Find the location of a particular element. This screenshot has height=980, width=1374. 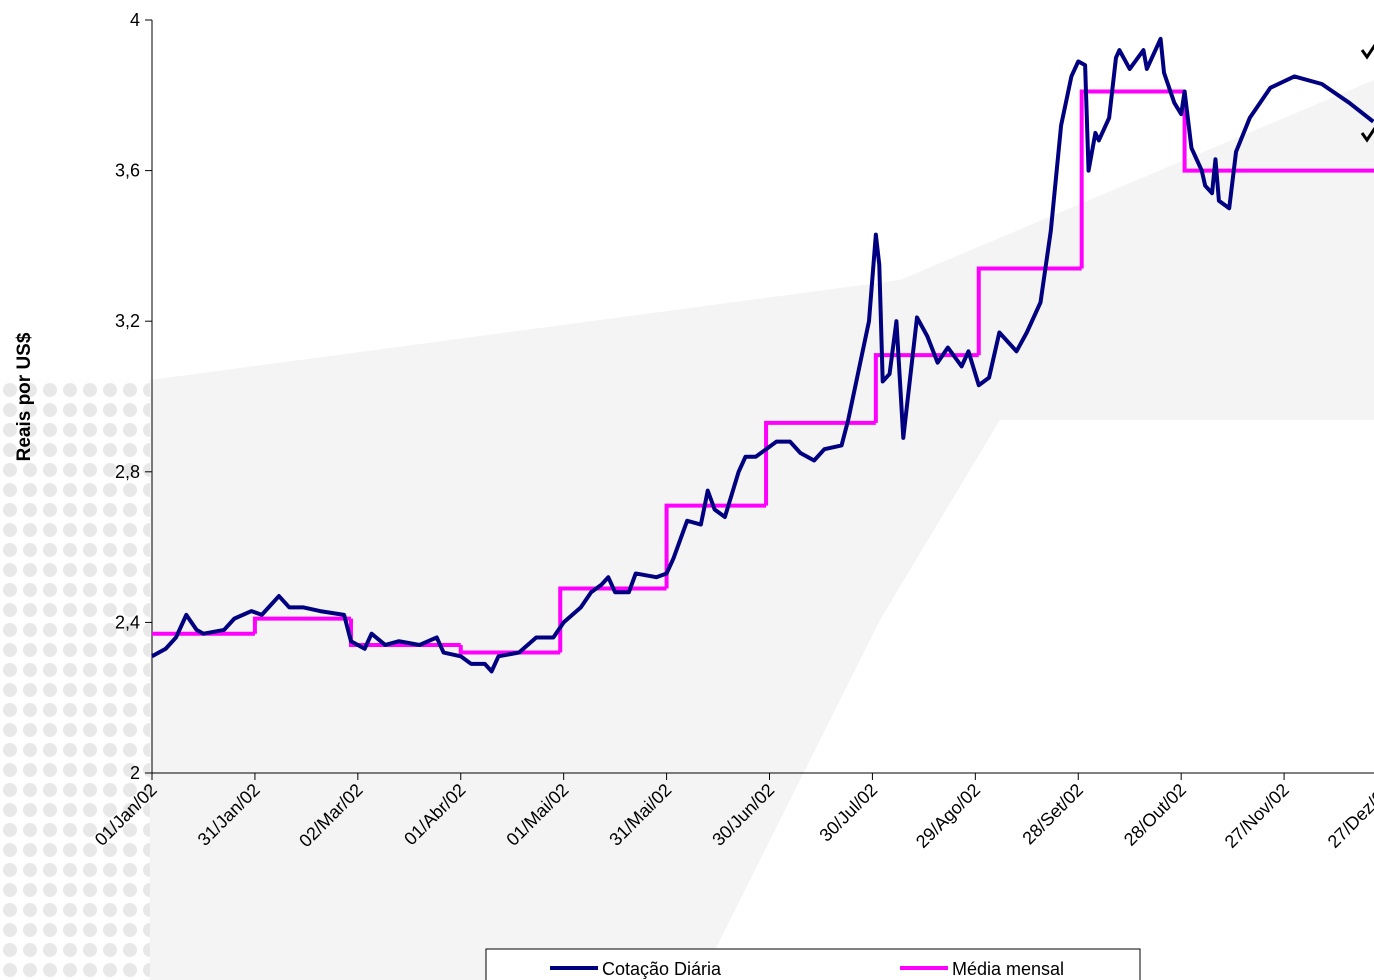

x-tick-label: 28/Set/02 is located at coordinates (1052, 814).